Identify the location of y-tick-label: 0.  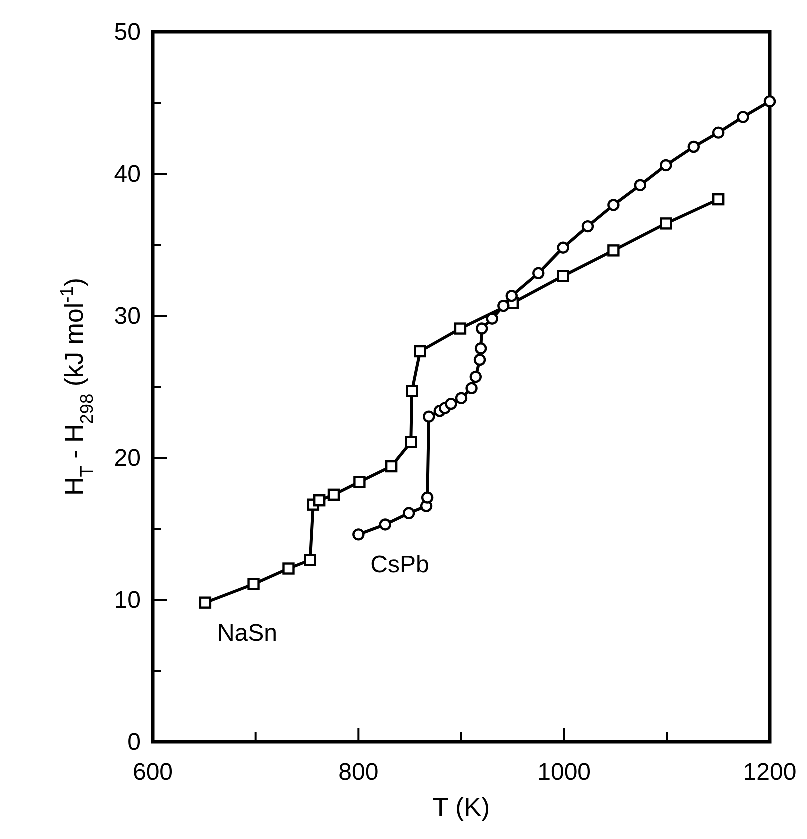
(134, 742).